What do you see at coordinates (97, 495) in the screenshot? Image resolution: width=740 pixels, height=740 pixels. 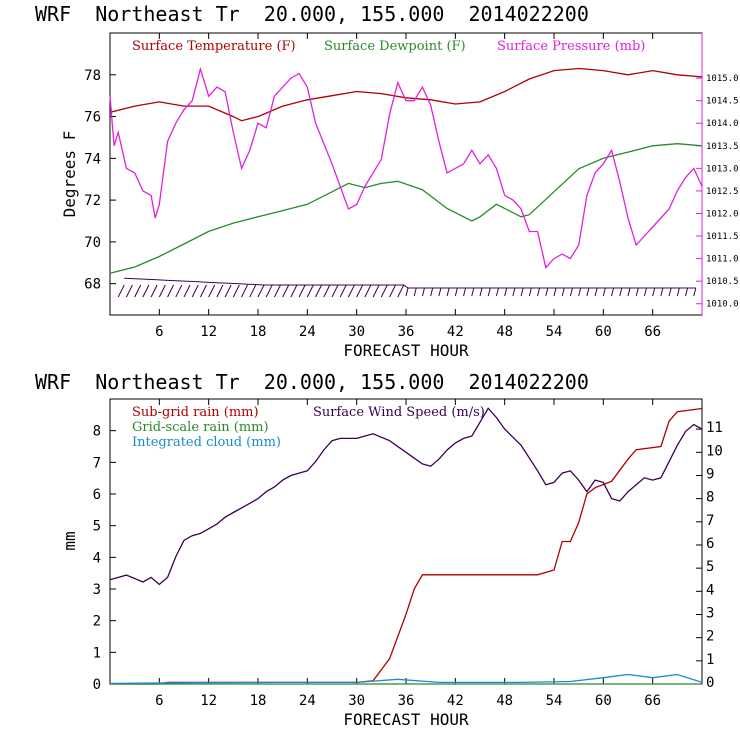 I see `y-tick-label: 6` at bounding box center [97, 495].